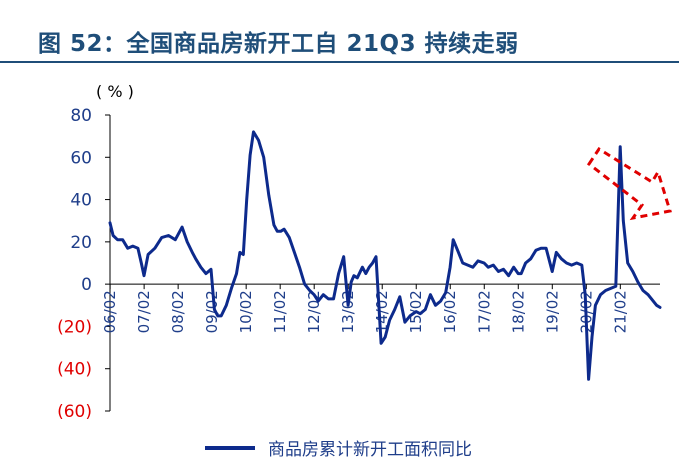 The height and width of the screenshot is (474, 679). What do you see at coordinates (81, 201) in the screenshot?
I see `y-tick-label: 40` at bounding box center [81, 201].